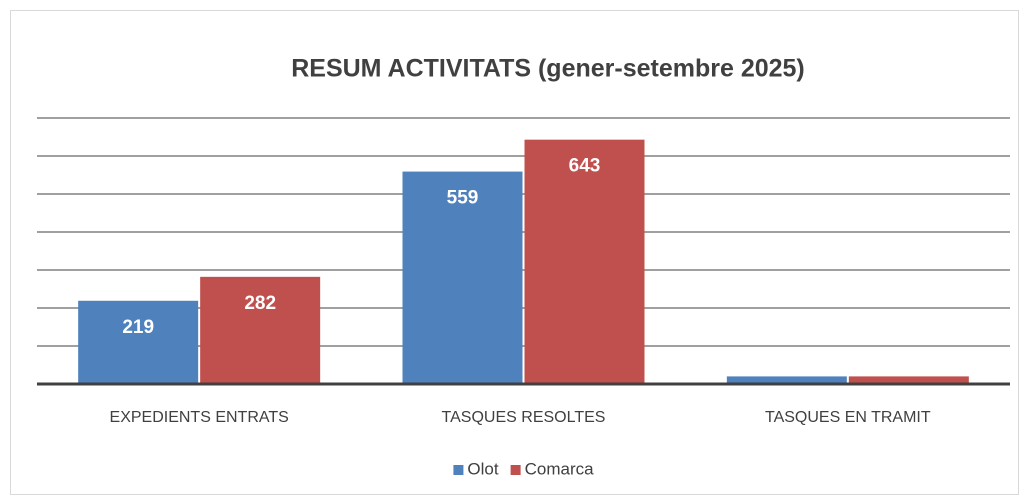  What do you see at coordinates (260, 303) in the screenshot?
I see `data-label: 282` at bounding box center [260, 303].